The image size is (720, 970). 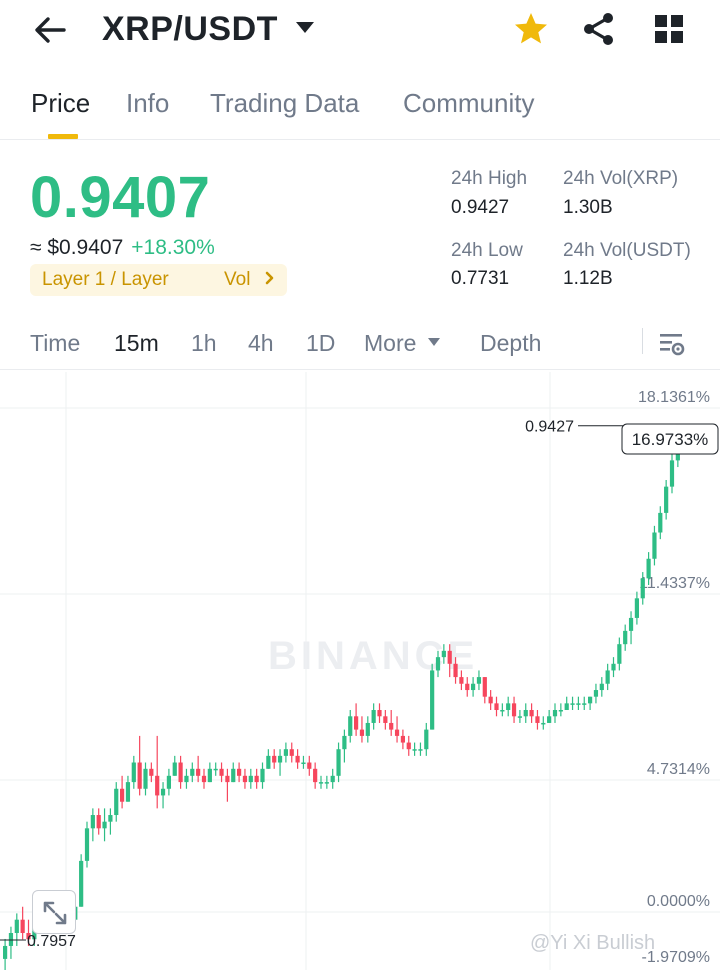 I want to click on interval-4h: 4h, so click(x=261, y=343).